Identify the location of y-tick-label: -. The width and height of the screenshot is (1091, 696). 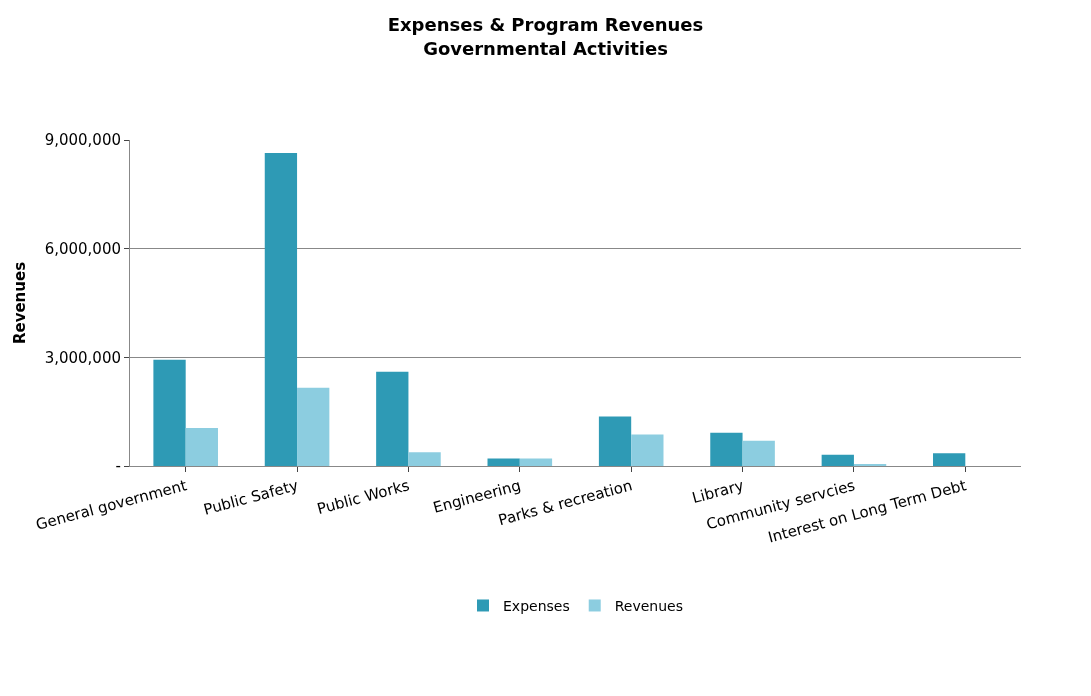
(118, 466).